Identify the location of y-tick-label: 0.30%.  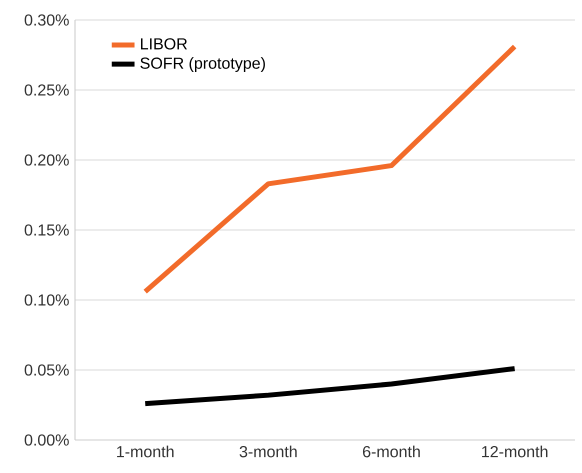
(46, 20).